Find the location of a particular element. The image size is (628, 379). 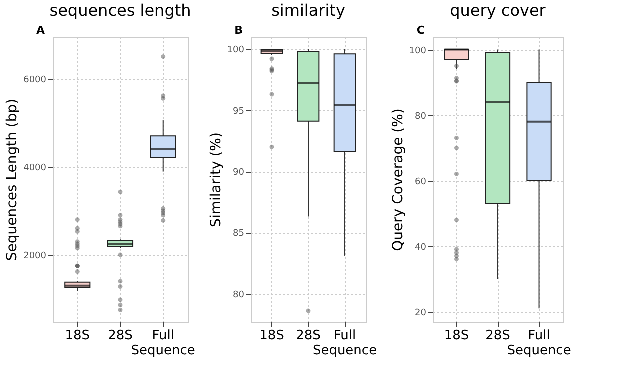

x-tick-label: Full Sequence is located at coordinates (163, 343).